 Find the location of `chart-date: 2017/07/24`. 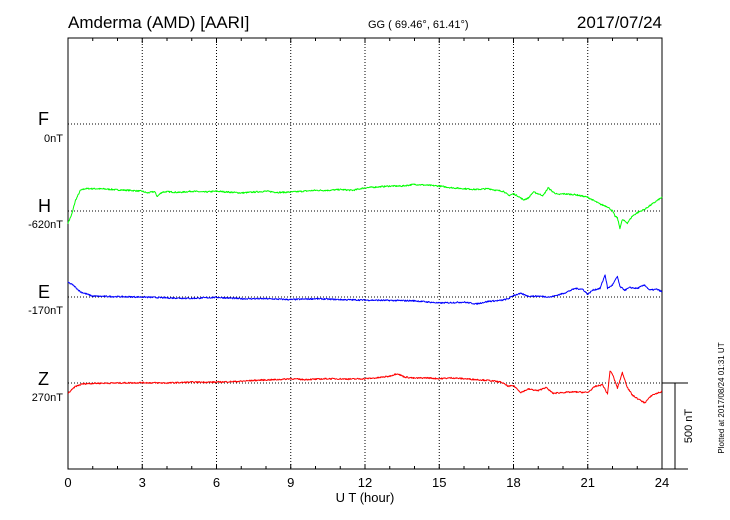

chart-date: 2017/07/24 is located at coordinates (619, 22).